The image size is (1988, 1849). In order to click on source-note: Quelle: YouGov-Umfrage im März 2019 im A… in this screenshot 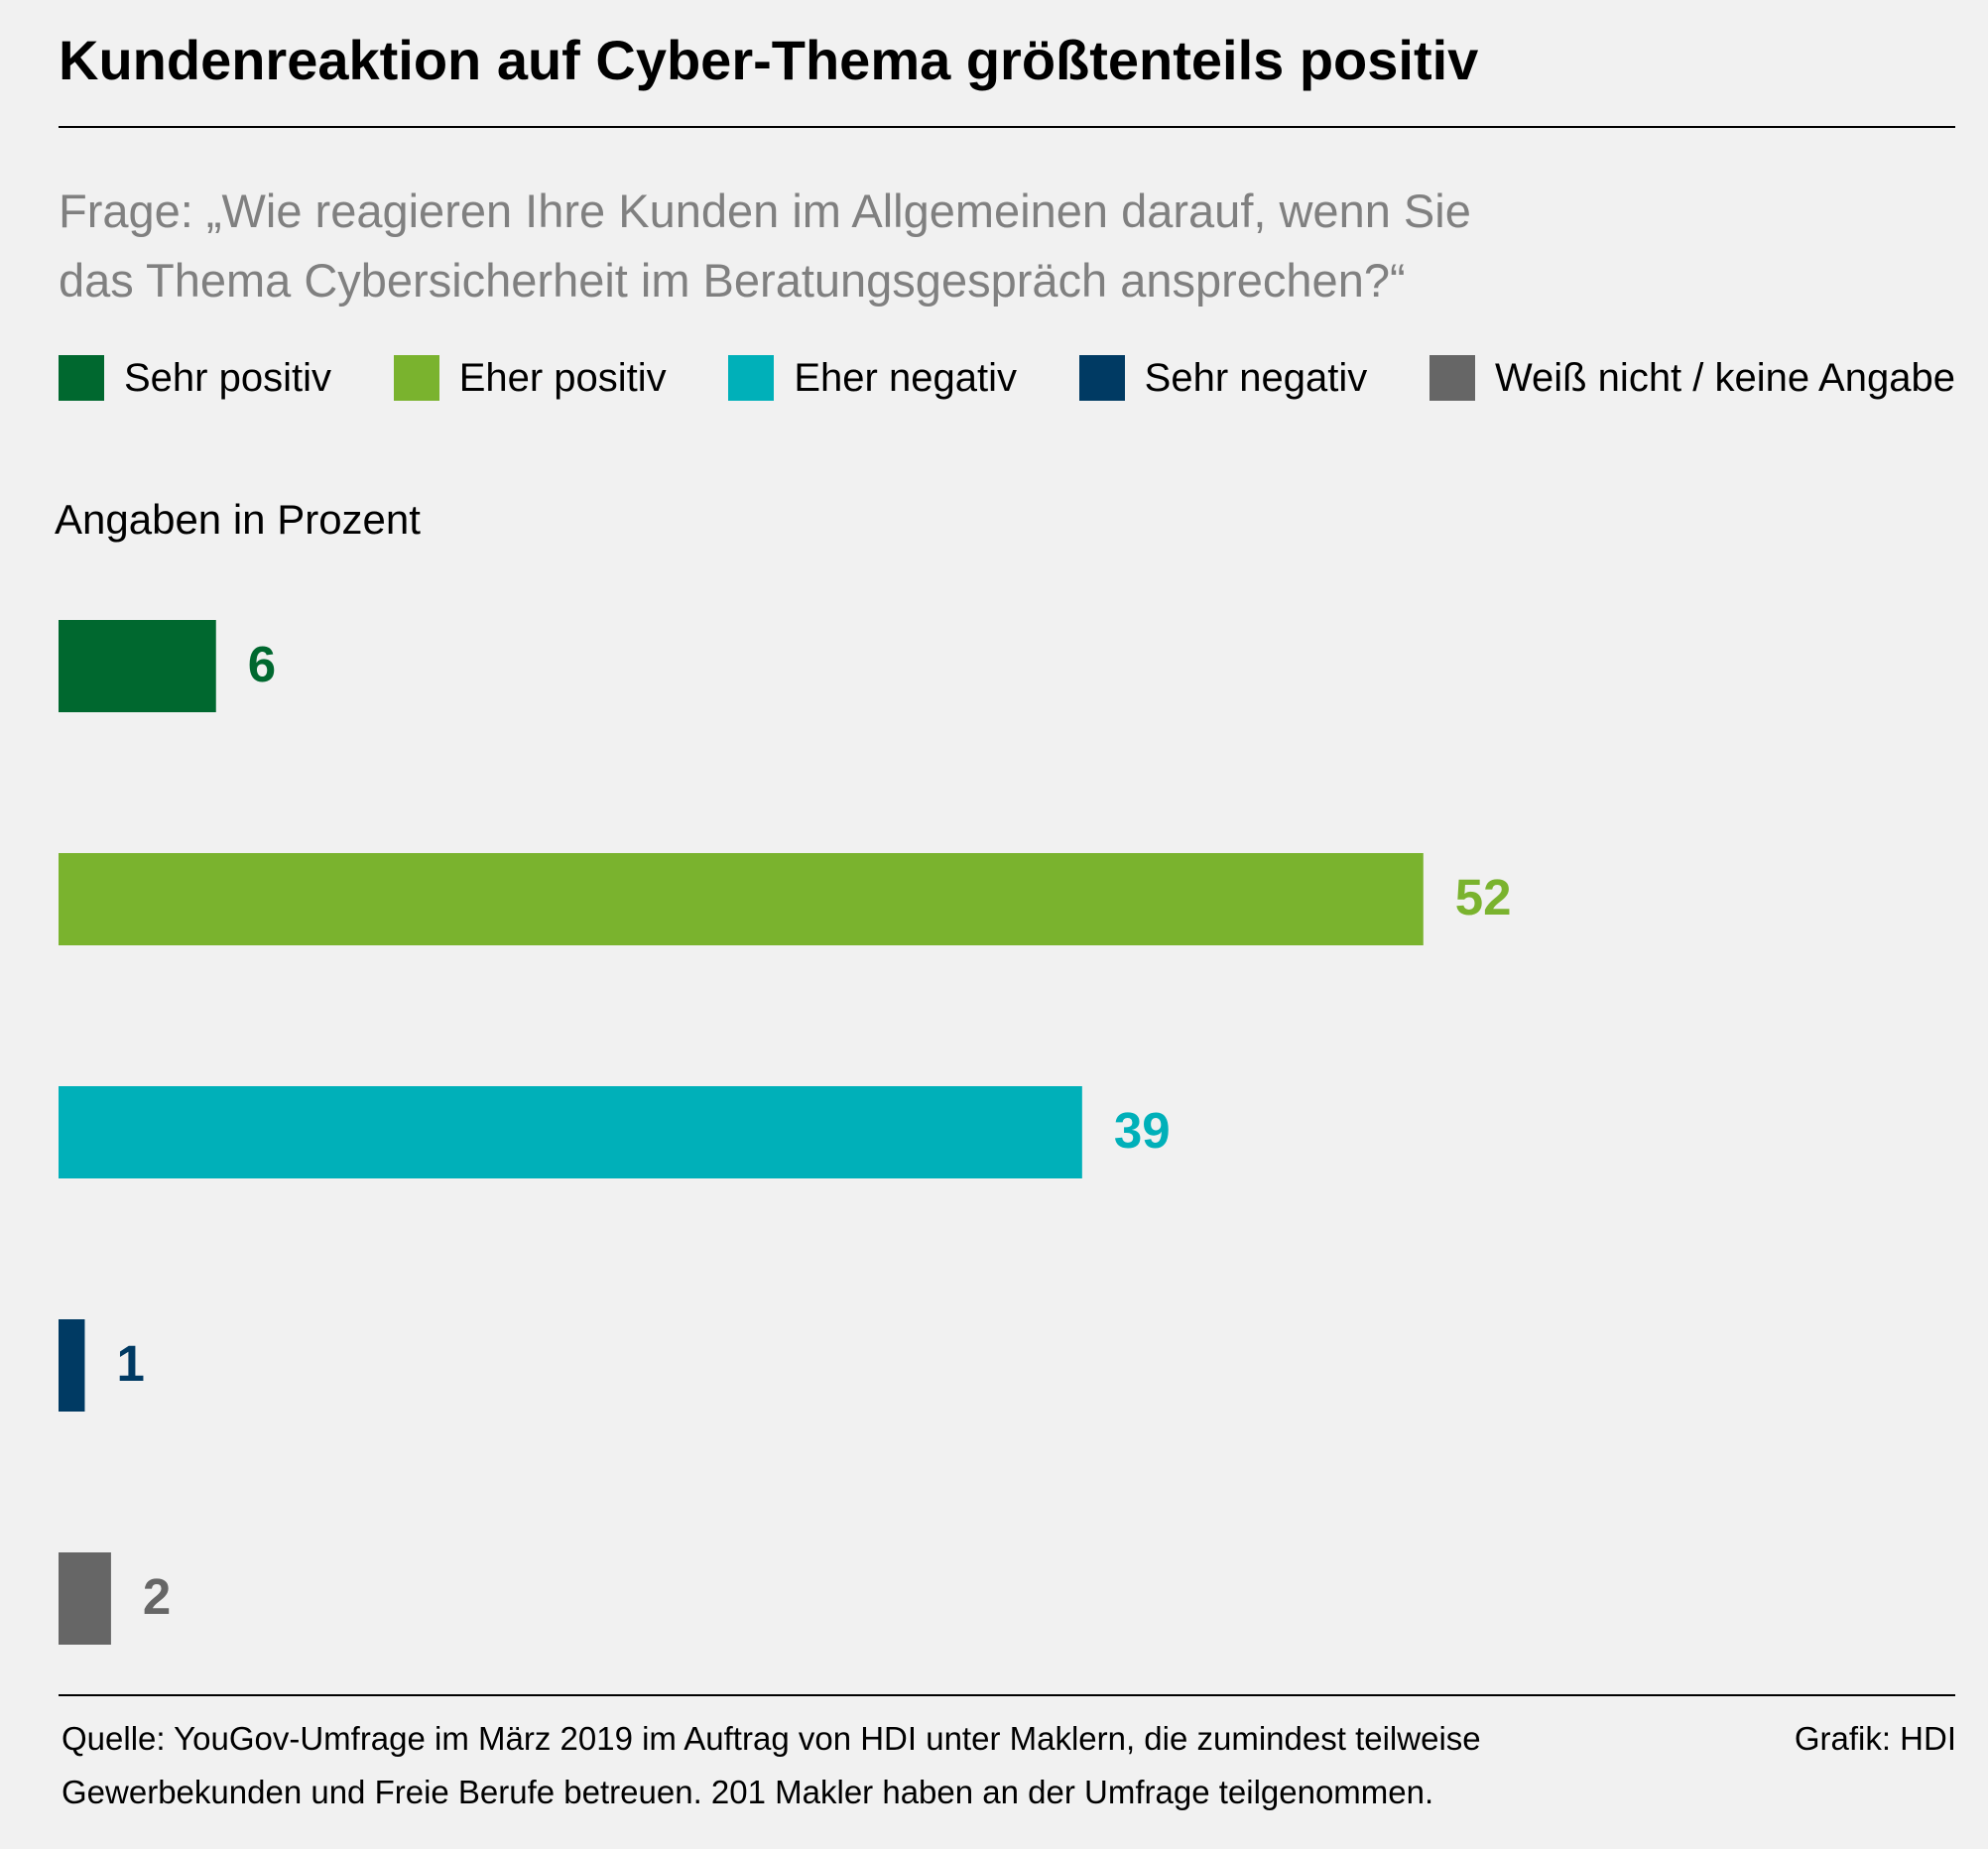, I will do `click(771, 1765)`.